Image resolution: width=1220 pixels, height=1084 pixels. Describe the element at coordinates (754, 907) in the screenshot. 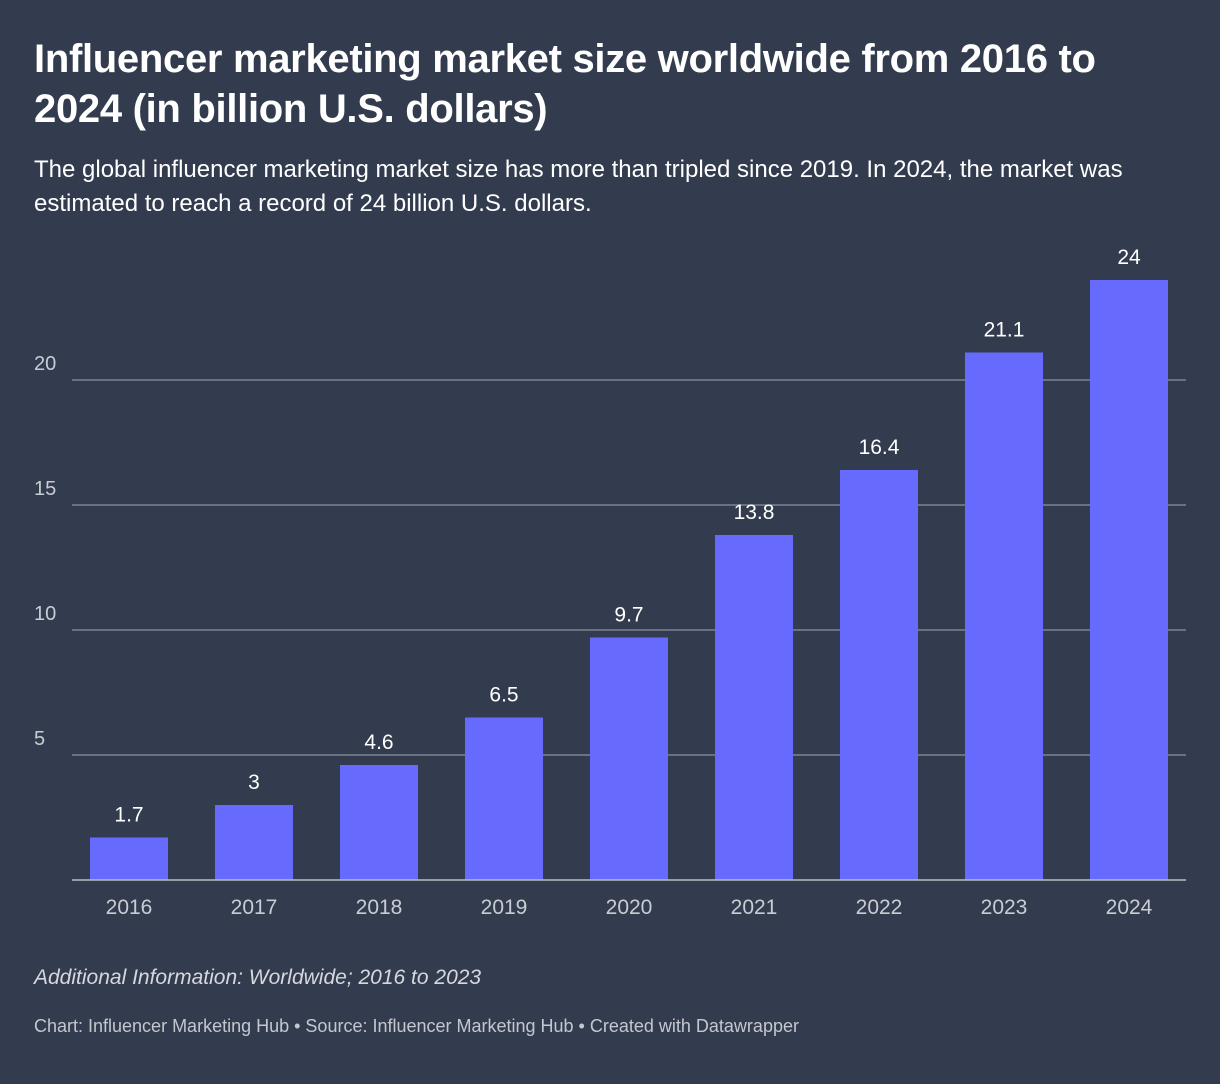

I see `x-tick-label: 2021` at that location.